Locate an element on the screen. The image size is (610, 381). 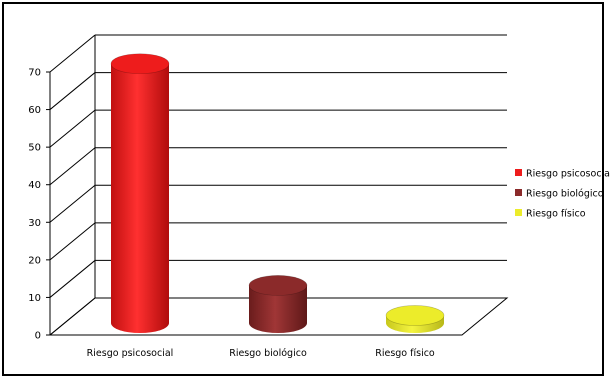
y-tick-label: 30 is located at coordinates (34, 223).